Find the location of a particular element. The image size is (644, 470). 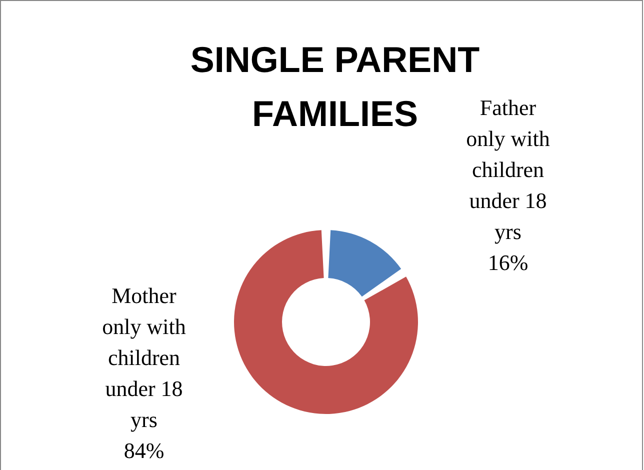

slice-label: Mother only with children under 18 yrs is located at coordinates (144, 357).